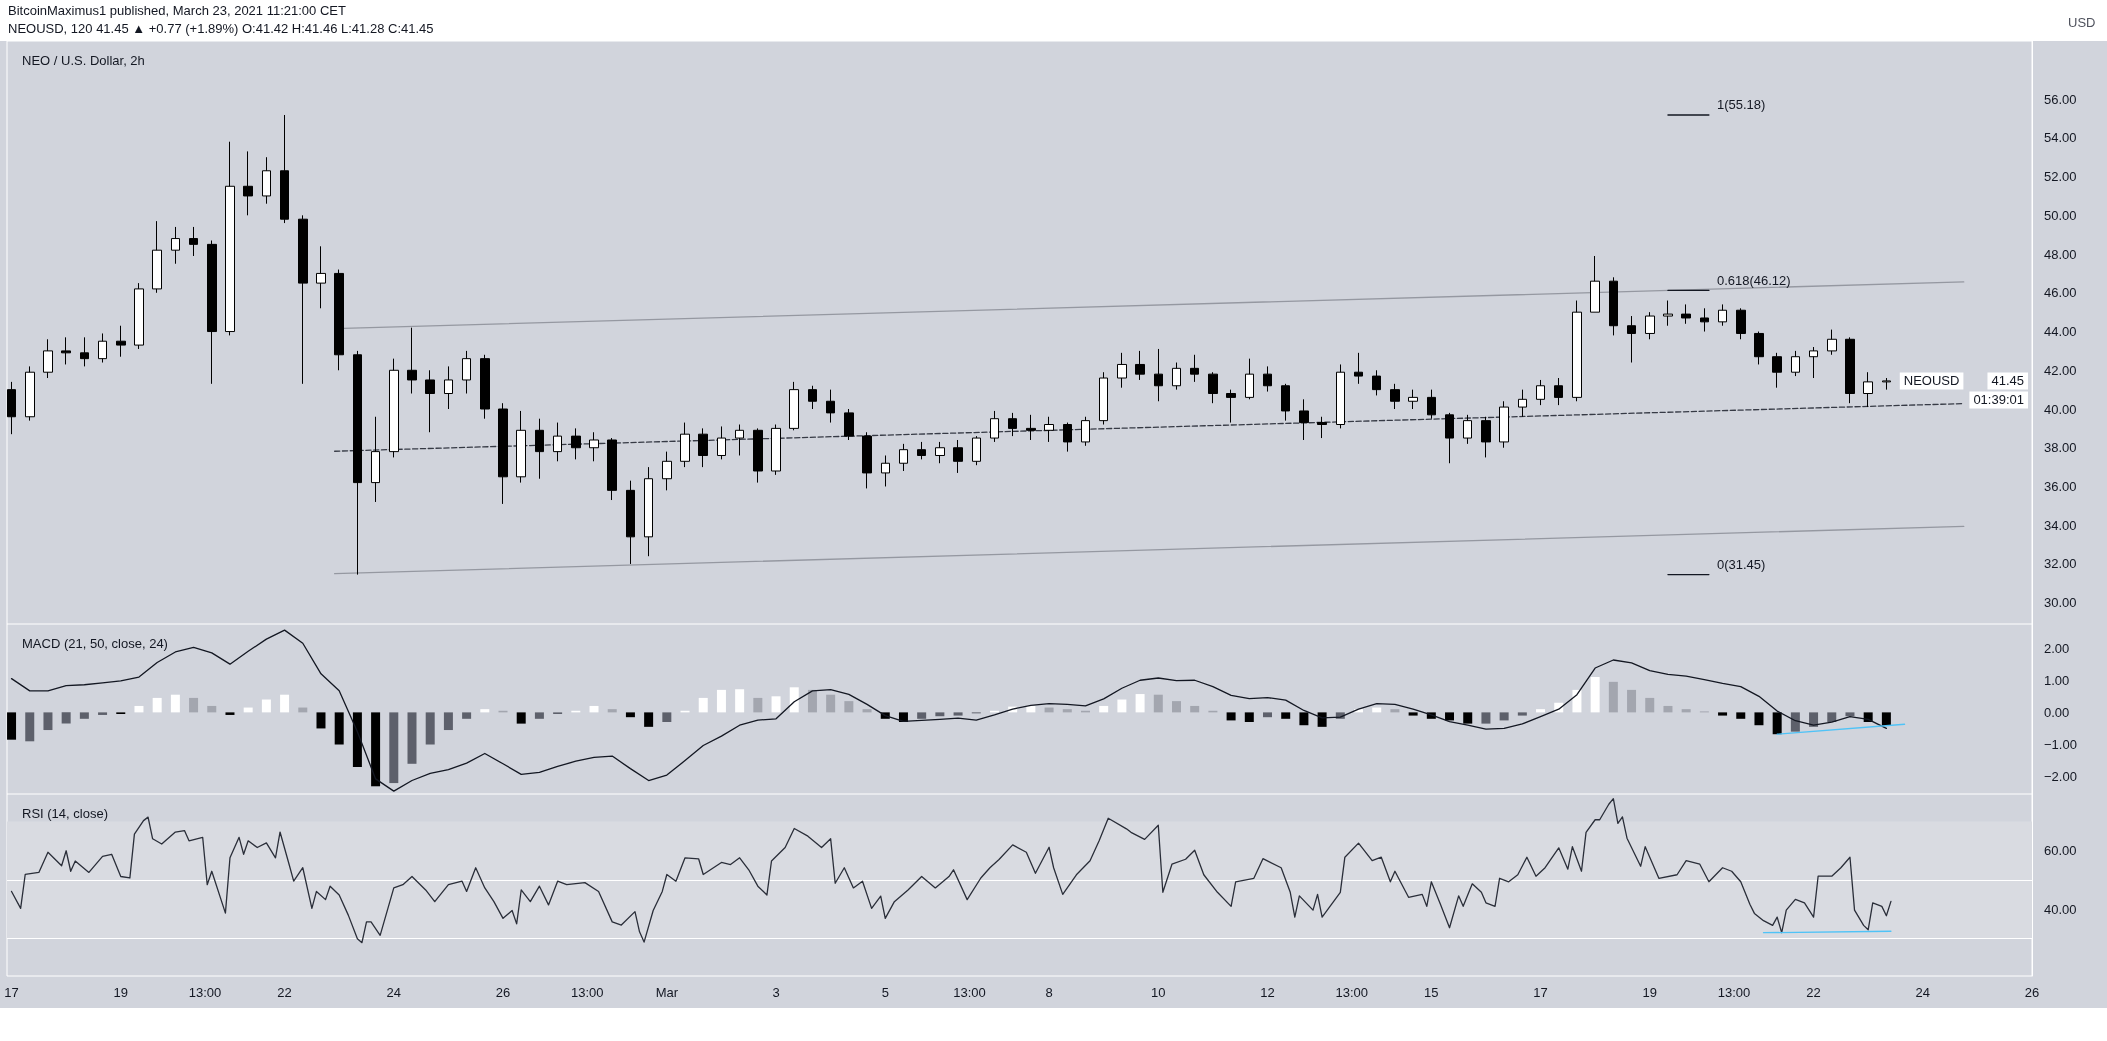 Image resolution: width=2107 pixels, height=1041 pixels. What do you see at coordinates (2007, 381) in the screenshot?
I see `annotation: 41.45` at bounding box center [2007, 381].